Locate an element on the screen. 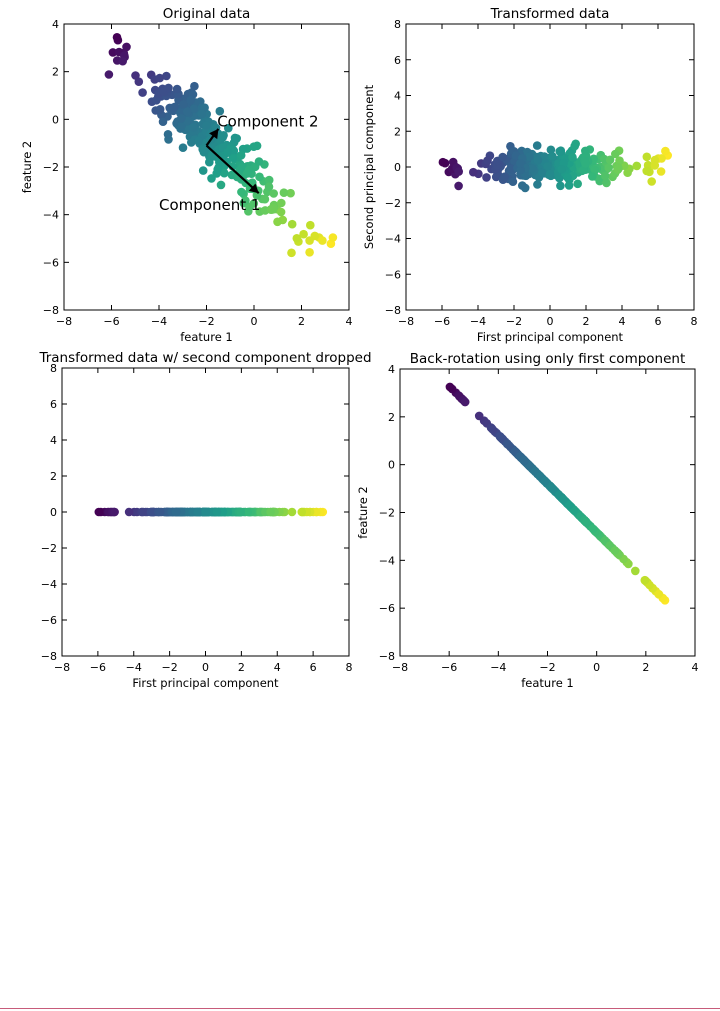  component-label: Component 1 is located at coordinates (209, 205).